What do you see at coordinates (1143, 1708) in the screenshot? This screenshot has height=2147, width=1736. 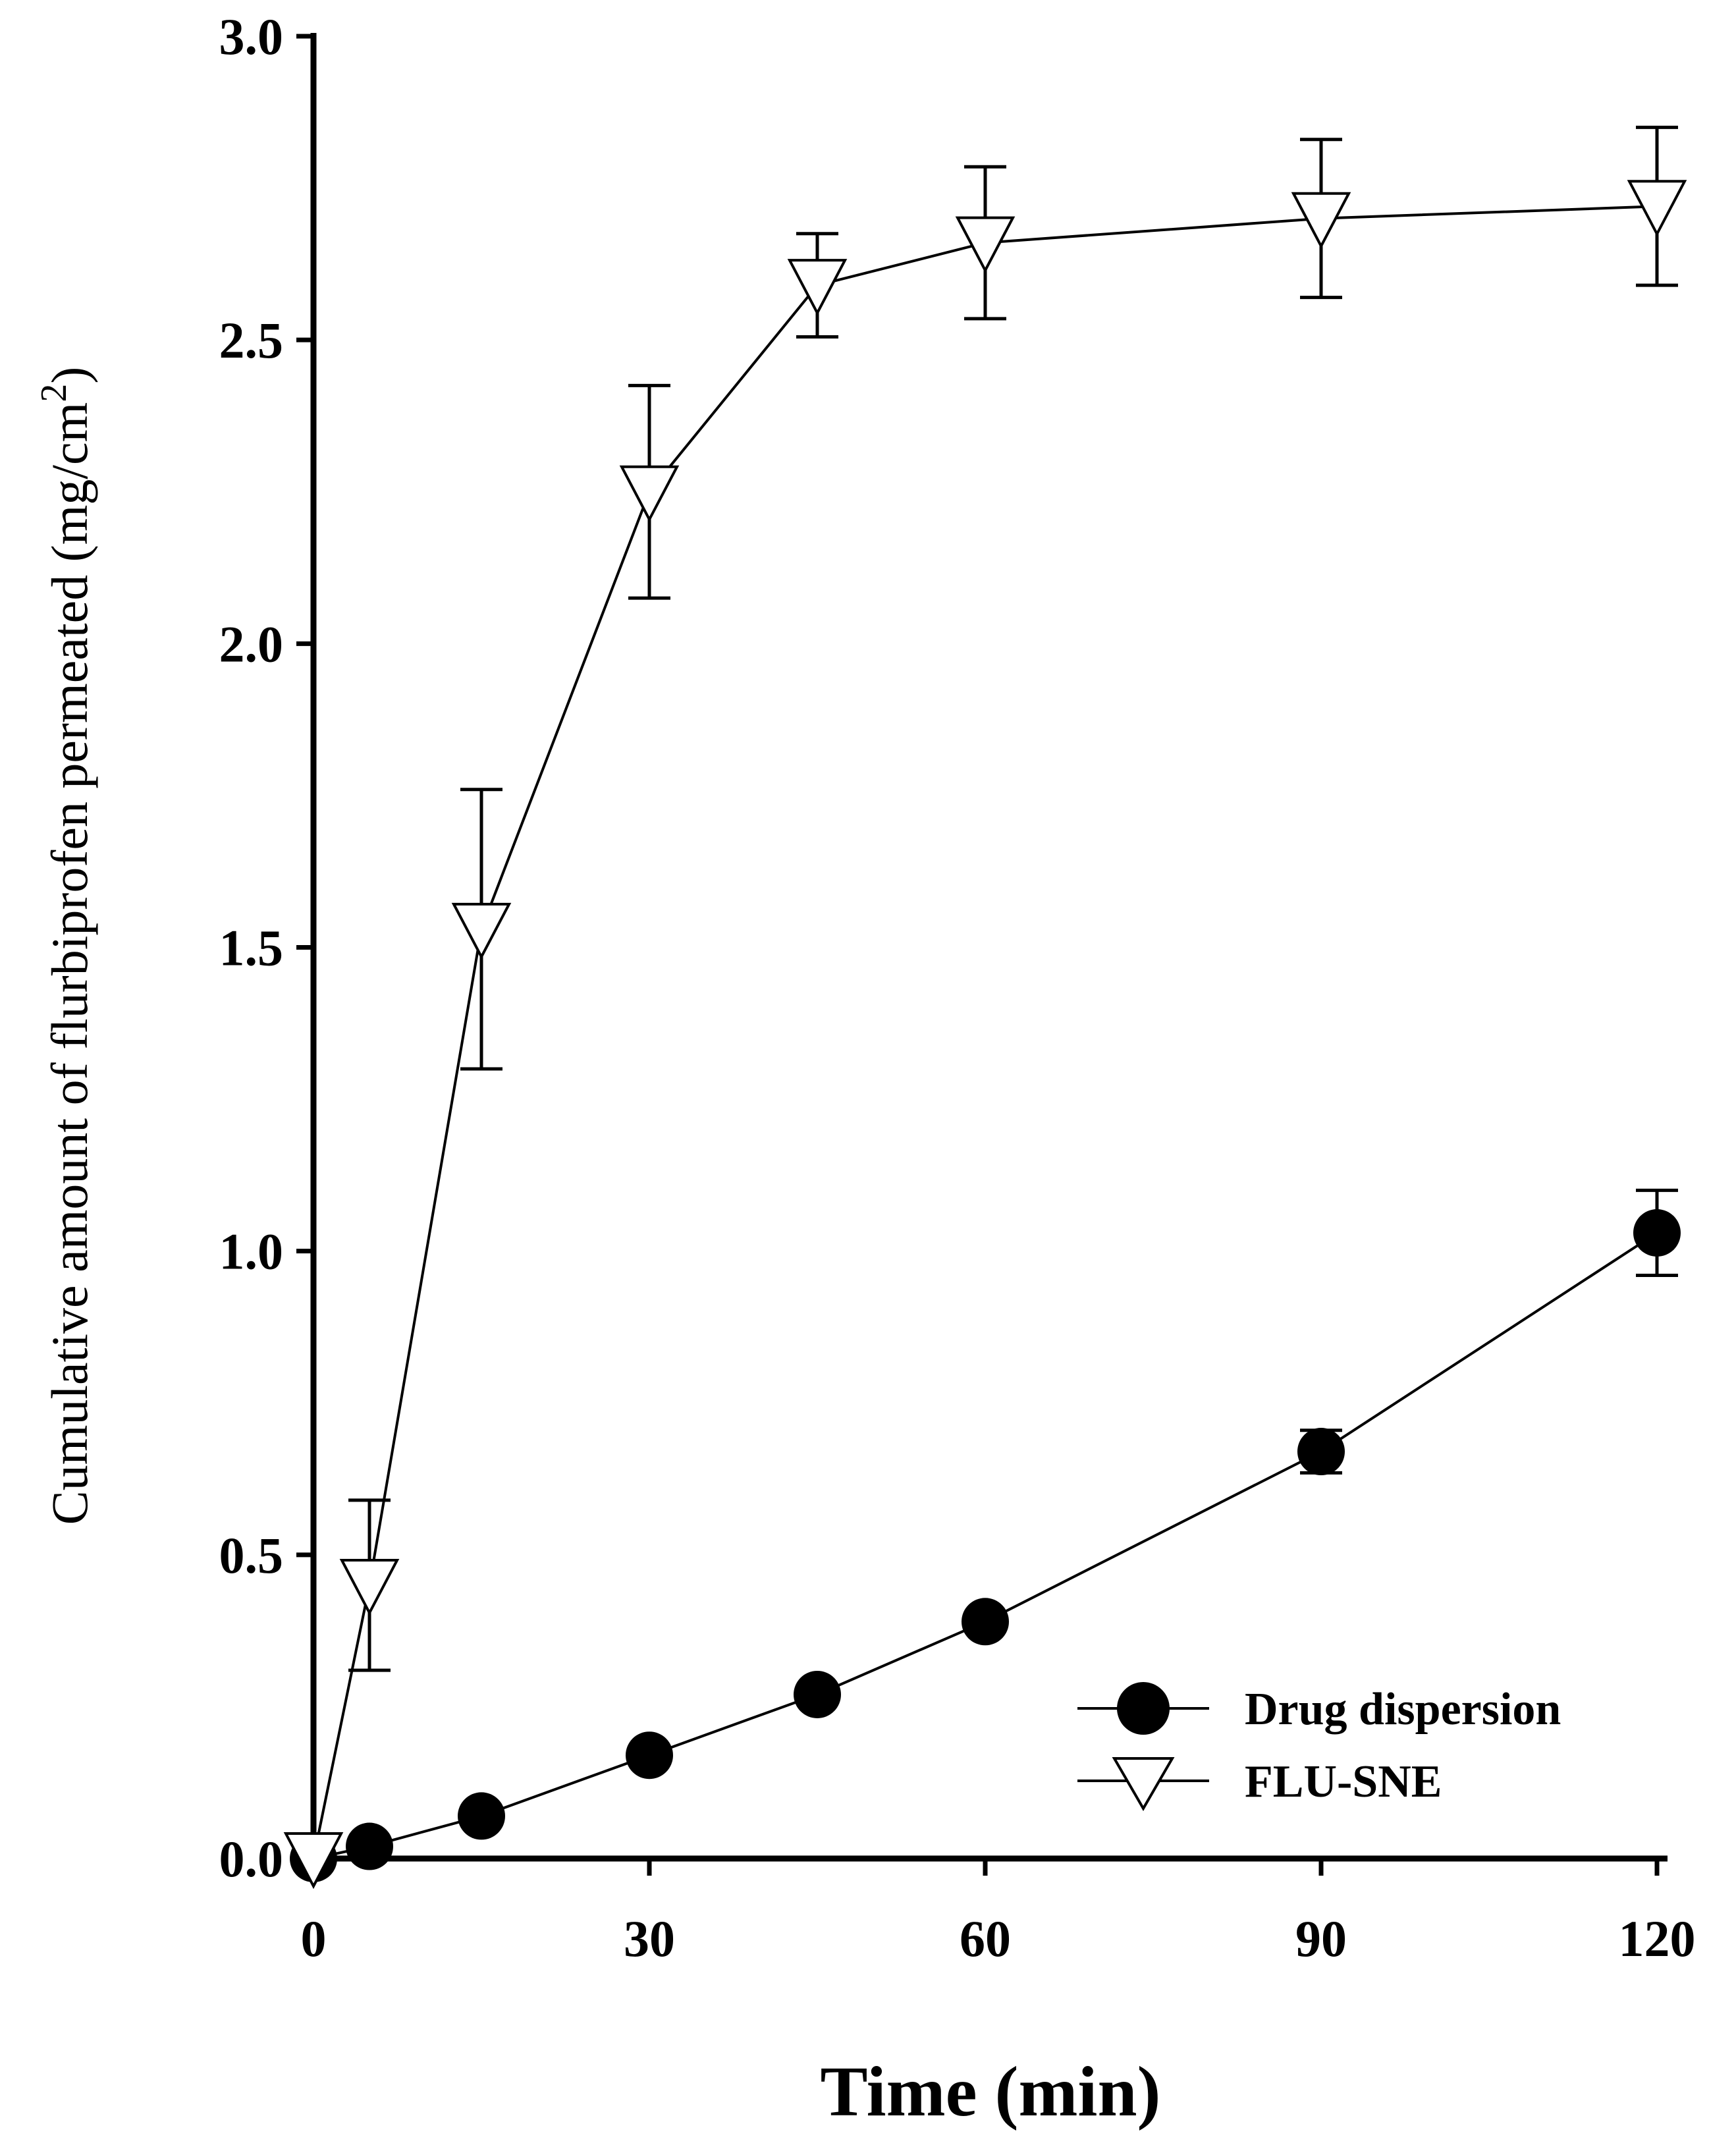 I see `legend-marker-drug-dispersion` at bounding box center [1143, 1708].